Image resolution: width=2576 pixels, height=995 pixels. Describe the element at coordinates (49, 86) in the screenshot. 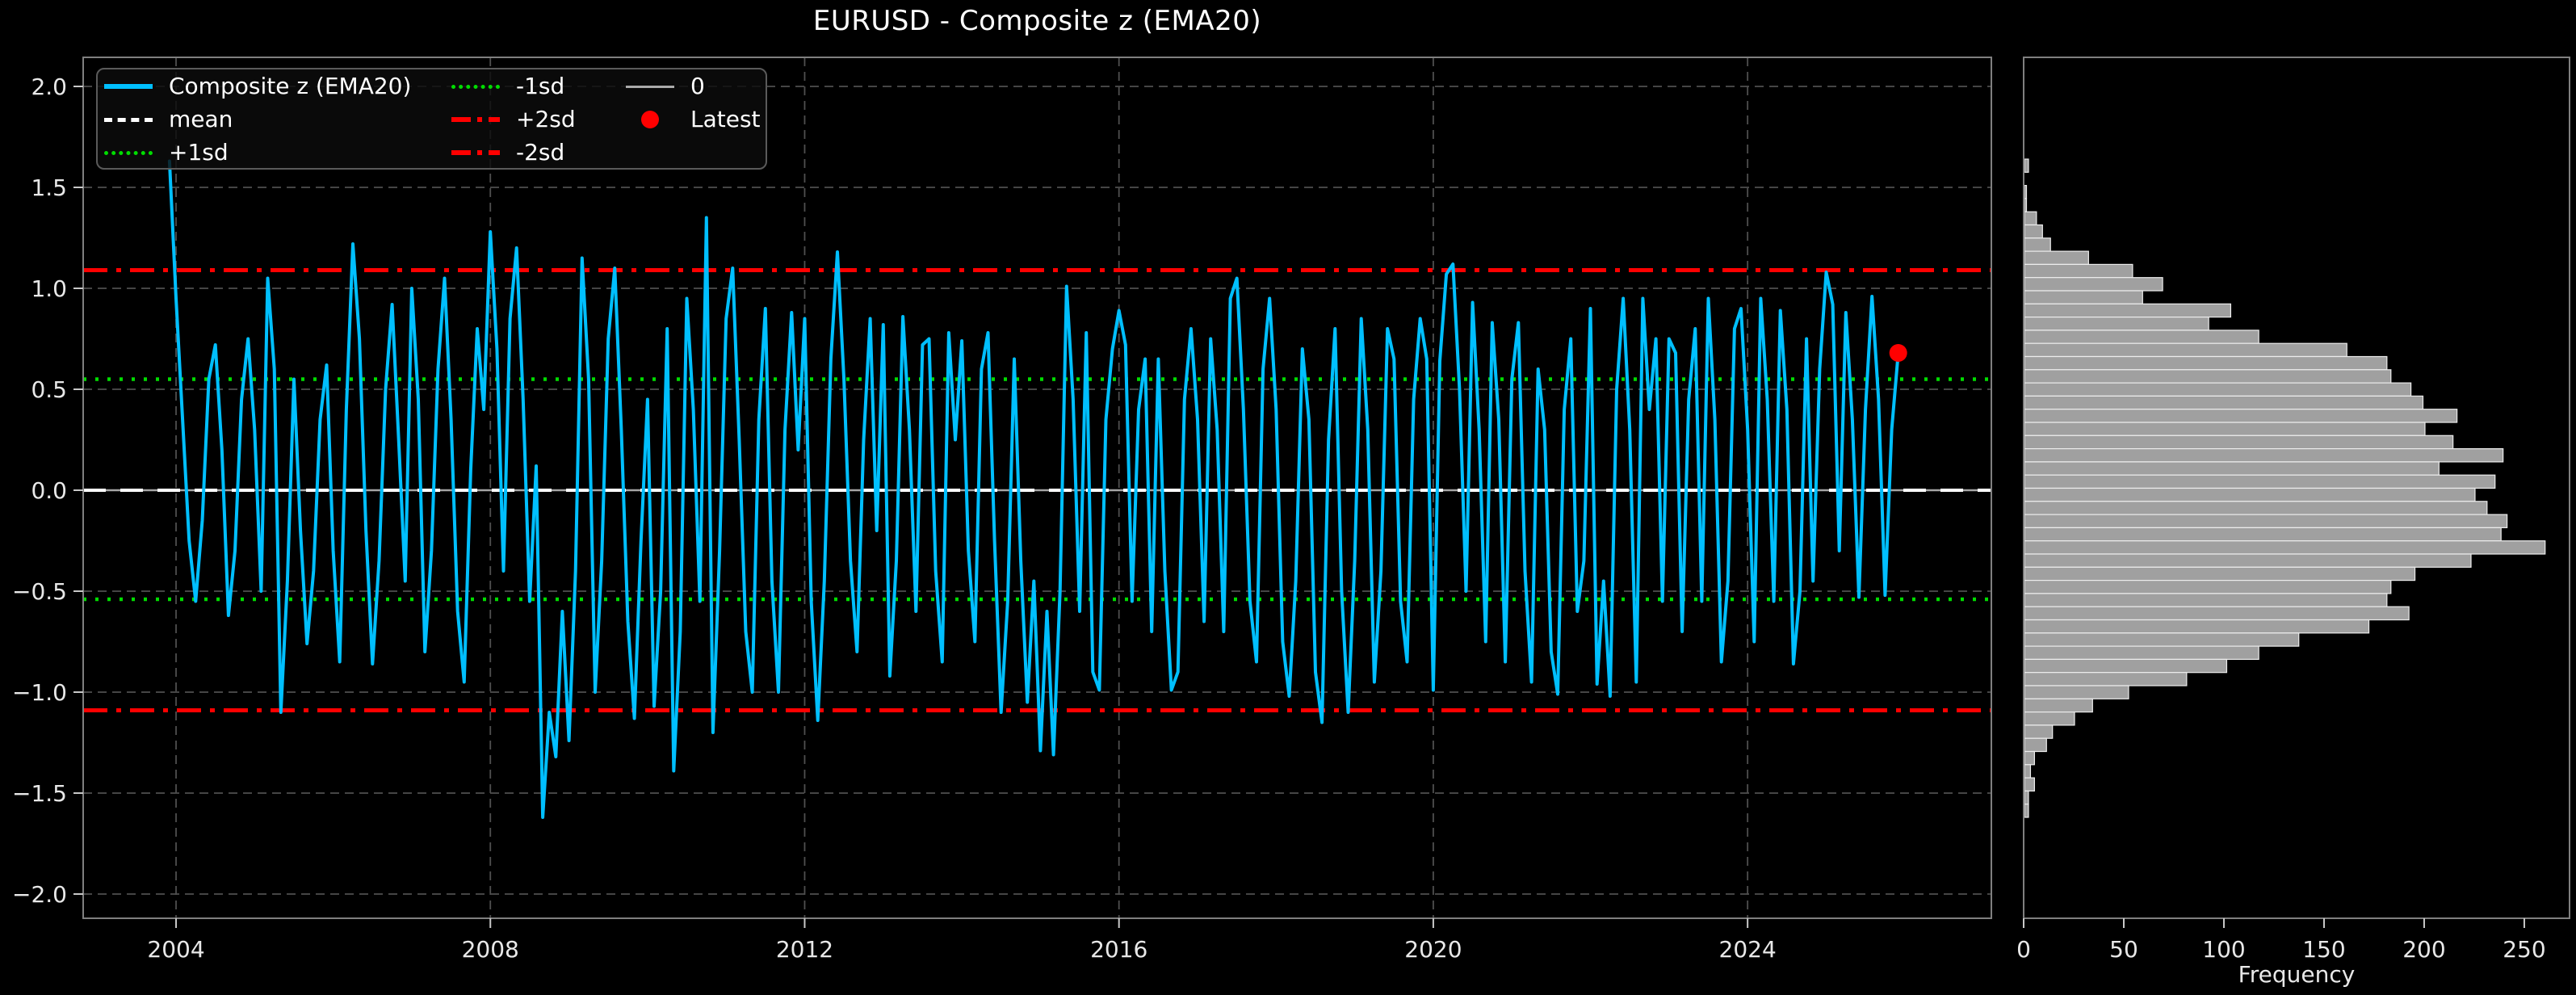

I see `y-tick-label: 2.0` at that location.